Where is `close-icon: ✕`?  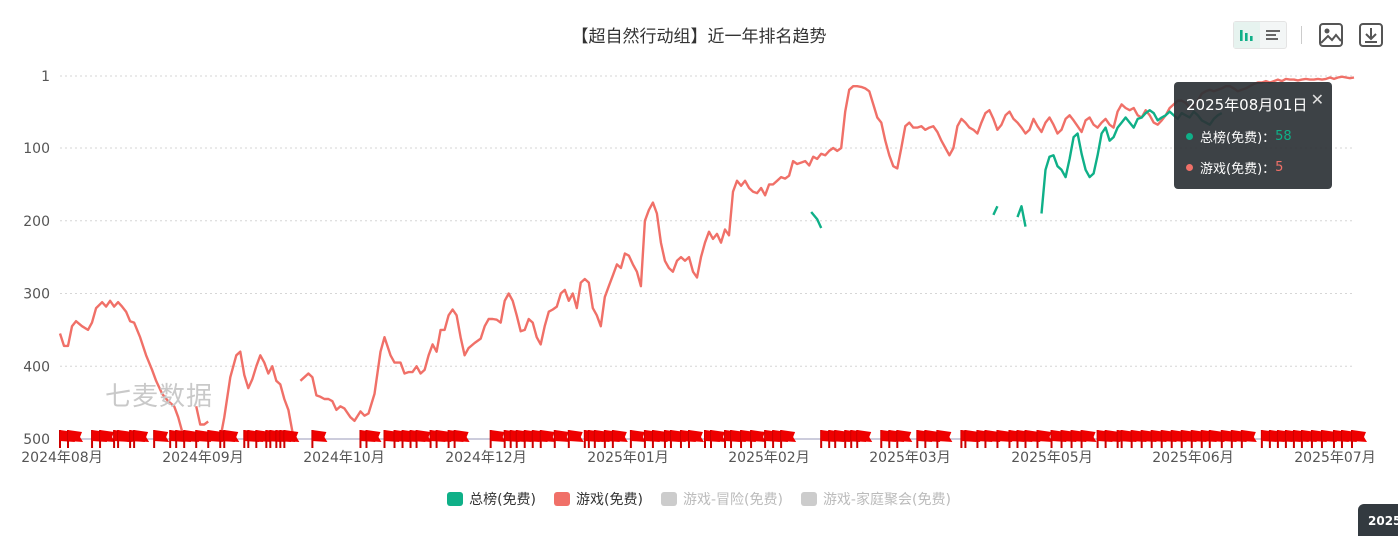 close-icon: ✕ is located at coordinates (1317, 99).